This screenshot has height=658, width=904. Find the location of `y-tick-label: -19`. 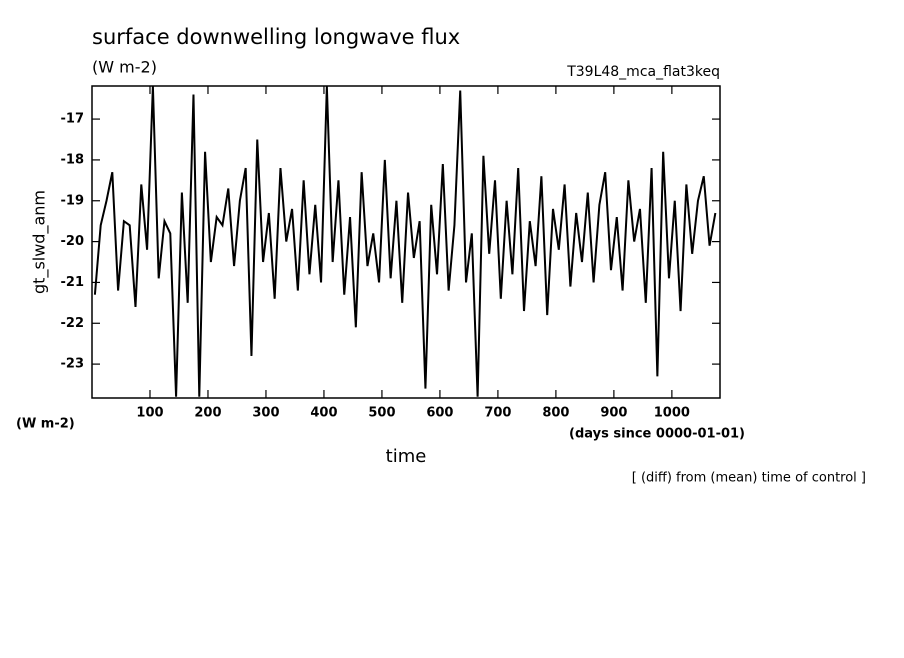

y-tick-label: -19 is located at coordinates (73, 200).